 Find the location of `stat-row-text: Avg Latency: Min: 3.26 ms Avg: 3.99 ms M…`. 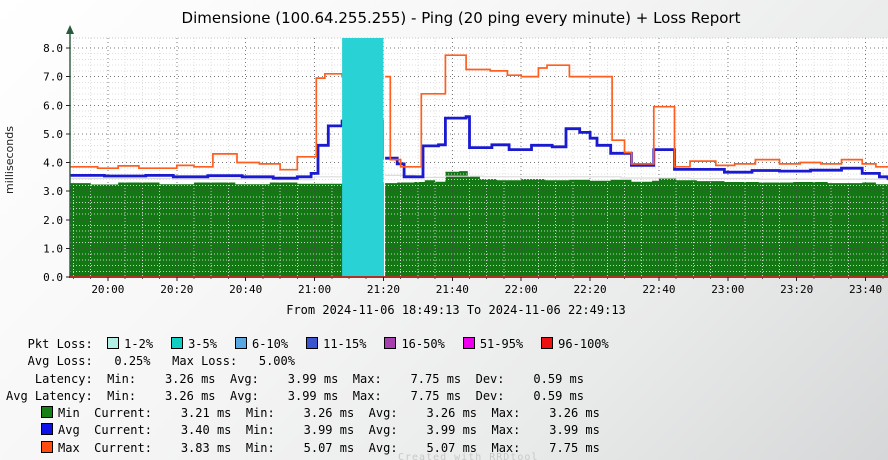

stat-row-text: Avg Latency: Min: 3.26 ms Avg: 3.99 ms M… is located at coordinates (295, 395).